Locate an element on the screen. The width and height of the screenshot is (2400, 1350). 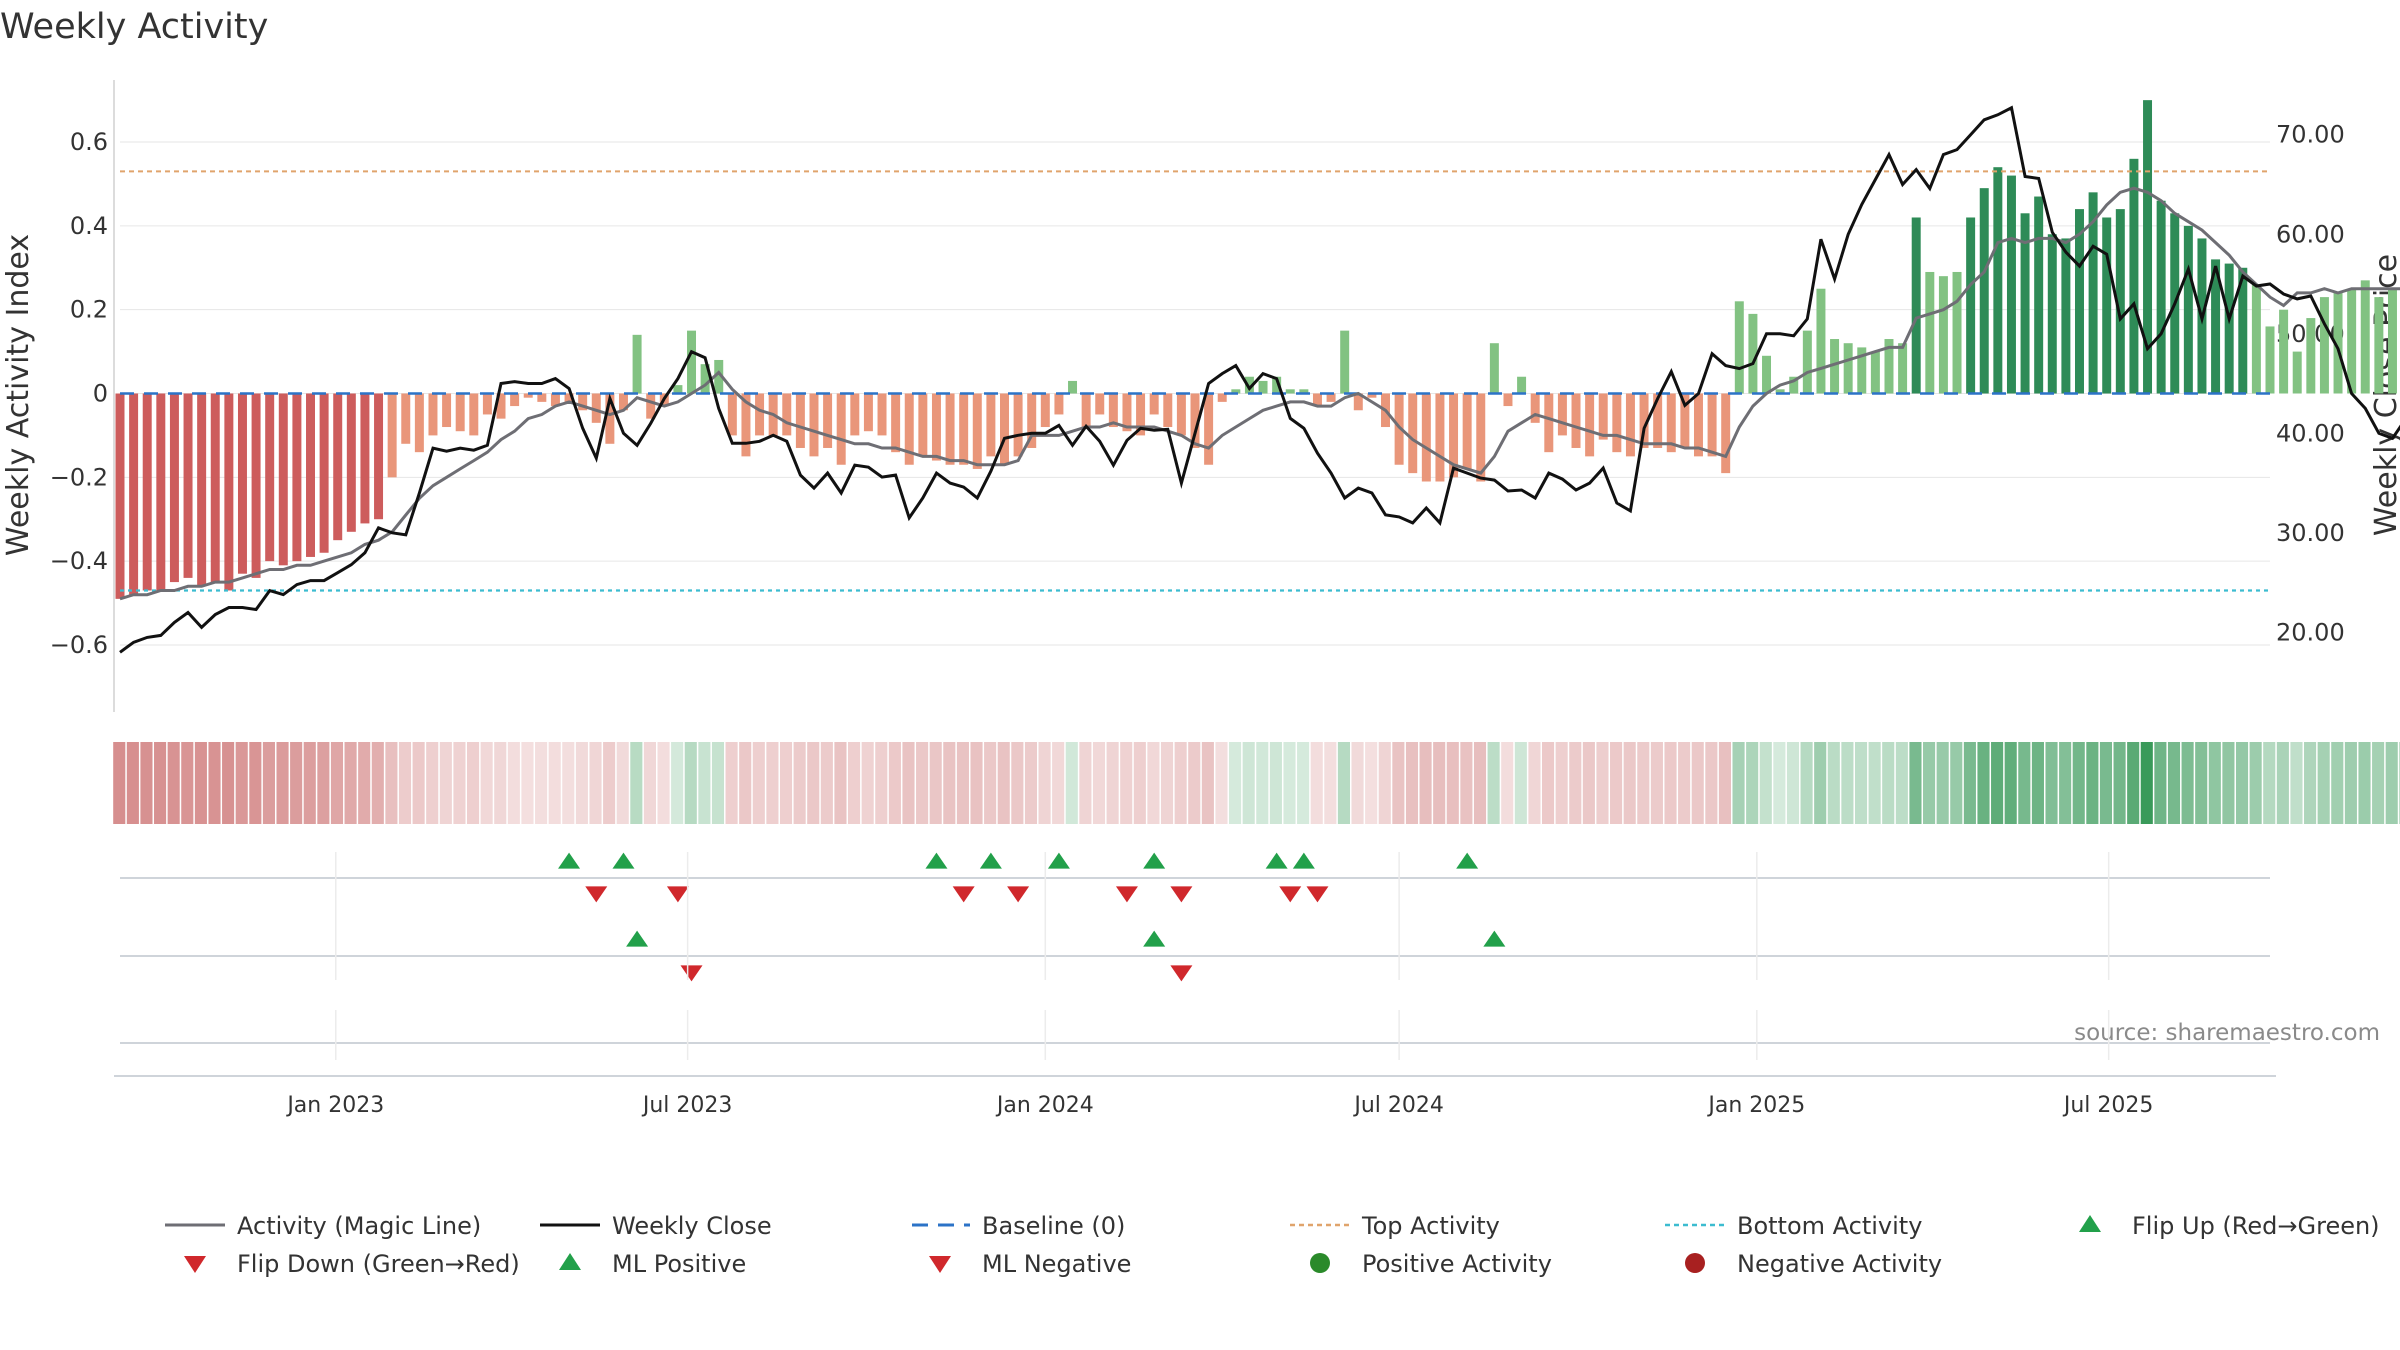
legend-item: Flip Up (Red→Green) is located at coordinates (2229, 1226).